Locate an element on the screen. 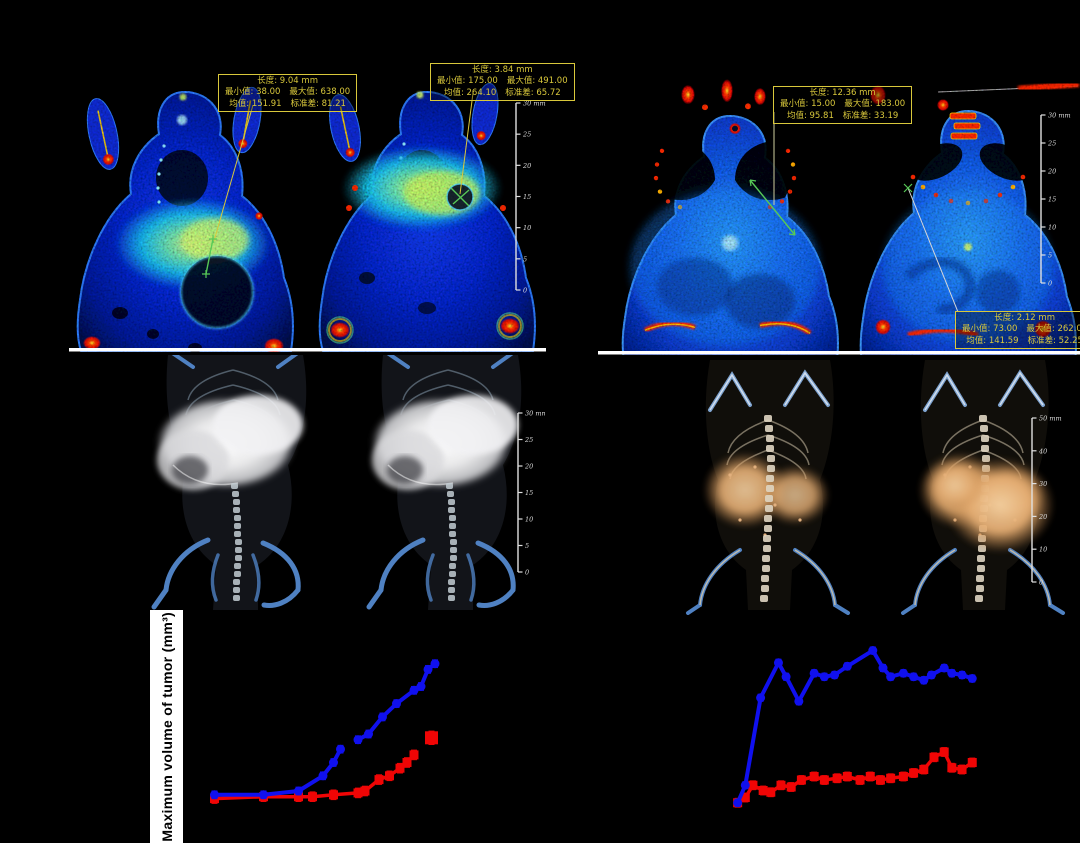 This screenshot has width=1080, height=843. annotation-mean: 均值: 95.81 is located at coordinates (810, 115).